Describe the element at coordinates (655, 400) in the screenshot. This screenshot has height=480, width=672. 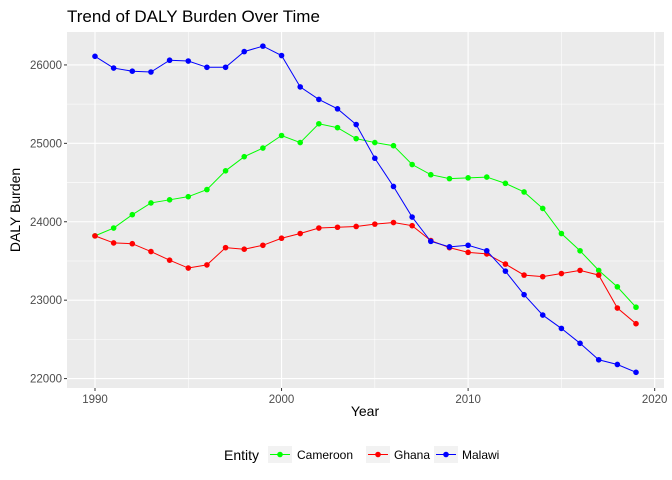
I see `x-tick-label: 2020` at that location.